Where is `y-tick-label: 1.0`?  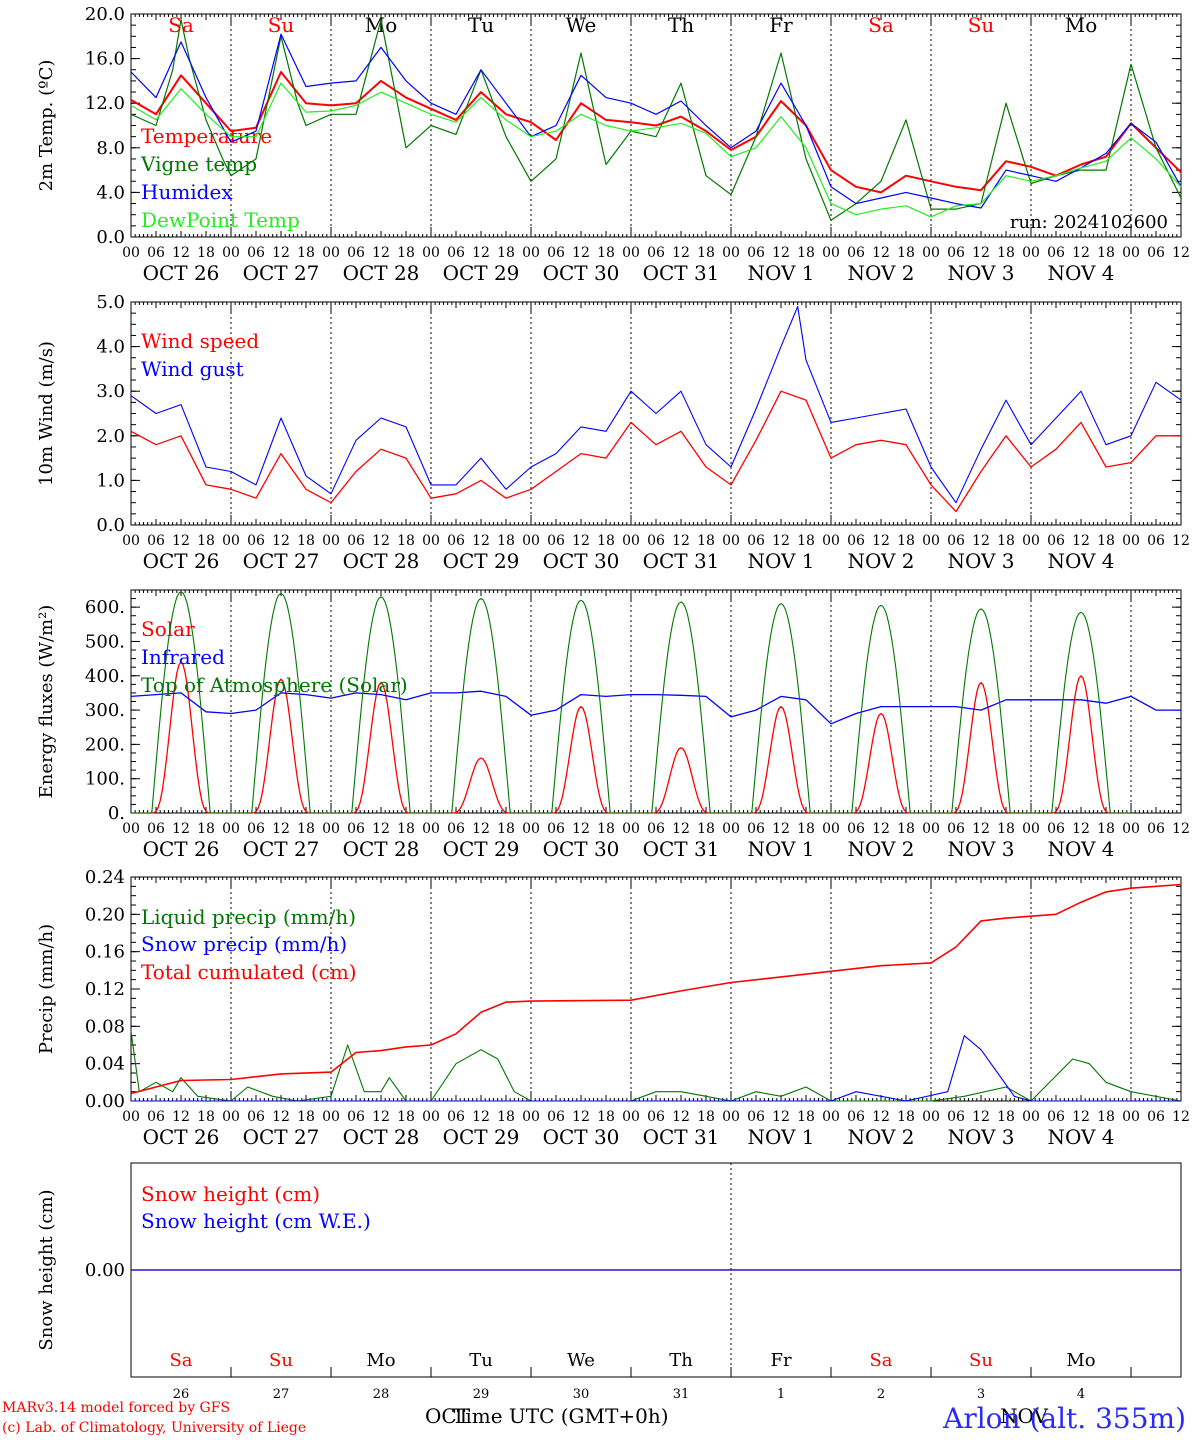 y-tick-label: 1.0 is located at coordinates (110, 480).